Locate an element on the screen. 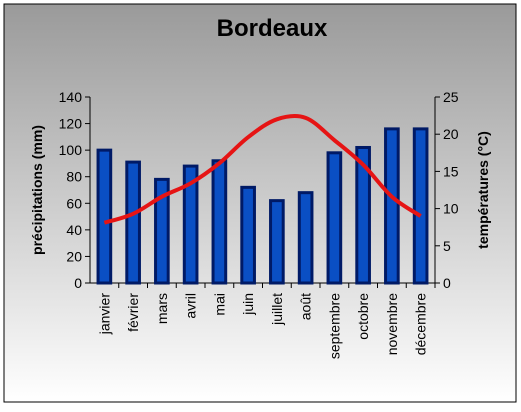  x-tick-label: août is located at coordinates (306, 306).